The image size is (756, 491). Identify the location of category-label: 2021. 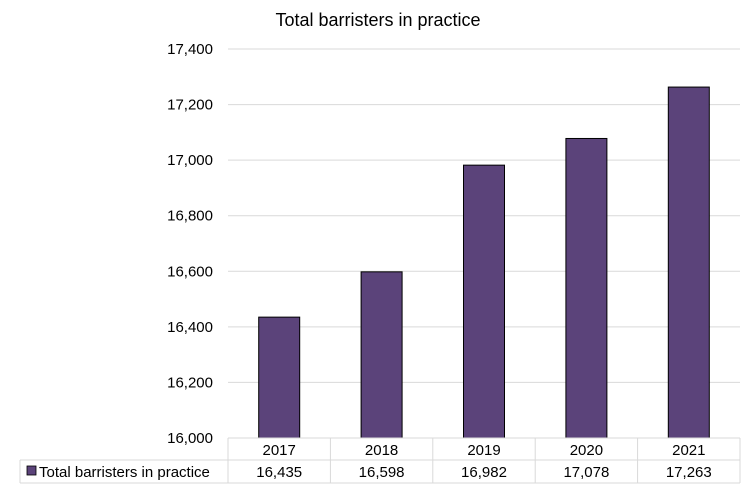
(688, 450).